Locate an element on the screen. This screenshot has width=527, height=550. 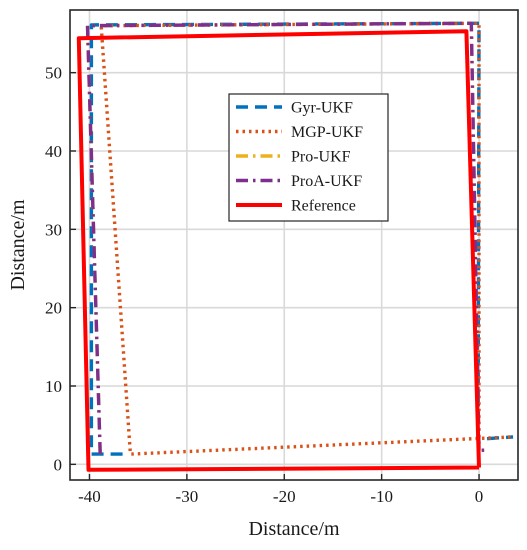
legend-label-gyr-ukf: Gyr-UKF is located at coordinates (322, 108).